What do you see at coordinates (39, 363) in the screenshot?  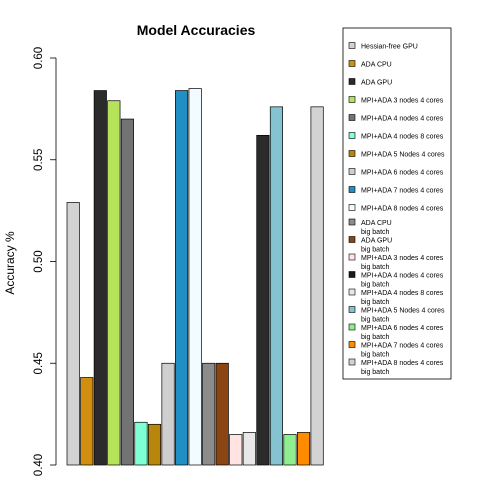 I see `y-tick-label: 0.45` at bounding box center [39, 363].